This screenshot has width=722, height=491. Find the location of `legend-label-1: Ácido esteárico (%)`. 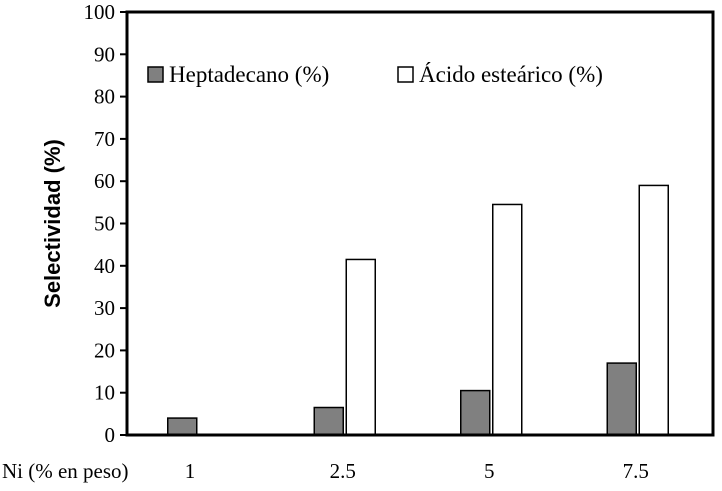

legend-label-1: Ácido esteárico (%) is located at coordinates (511, 74).